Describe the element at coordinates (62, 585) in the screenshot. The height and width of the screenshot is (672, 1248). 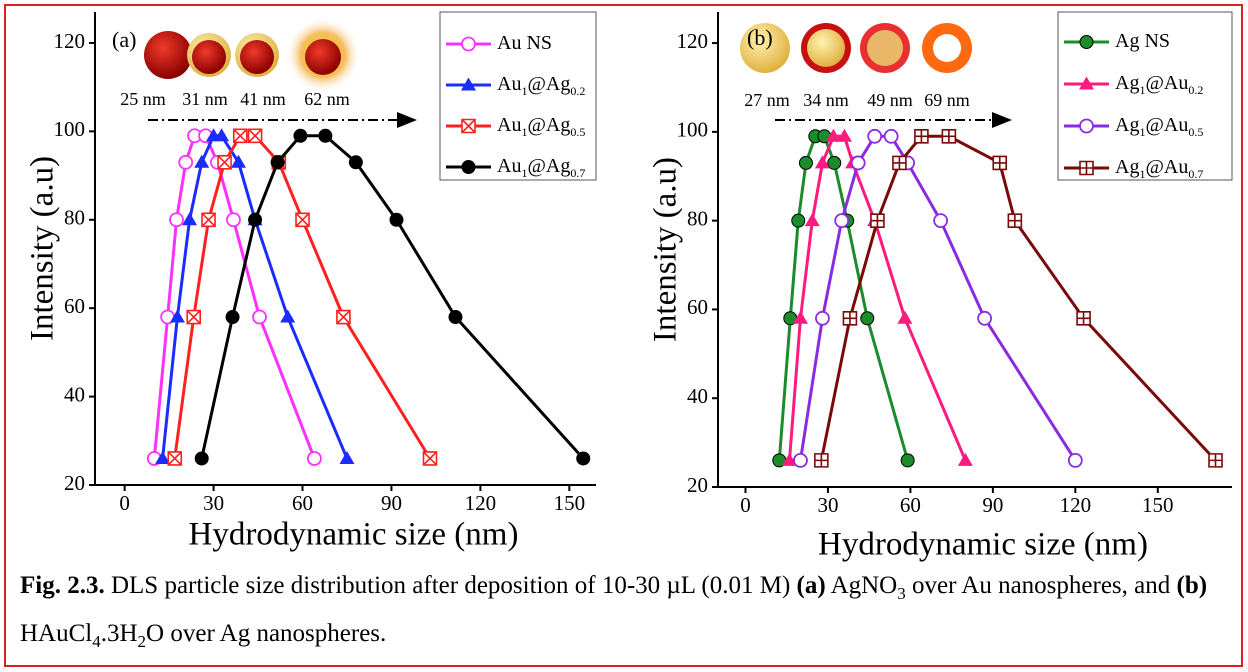
I see `caption-text: Fig. 2.3.` at that location.